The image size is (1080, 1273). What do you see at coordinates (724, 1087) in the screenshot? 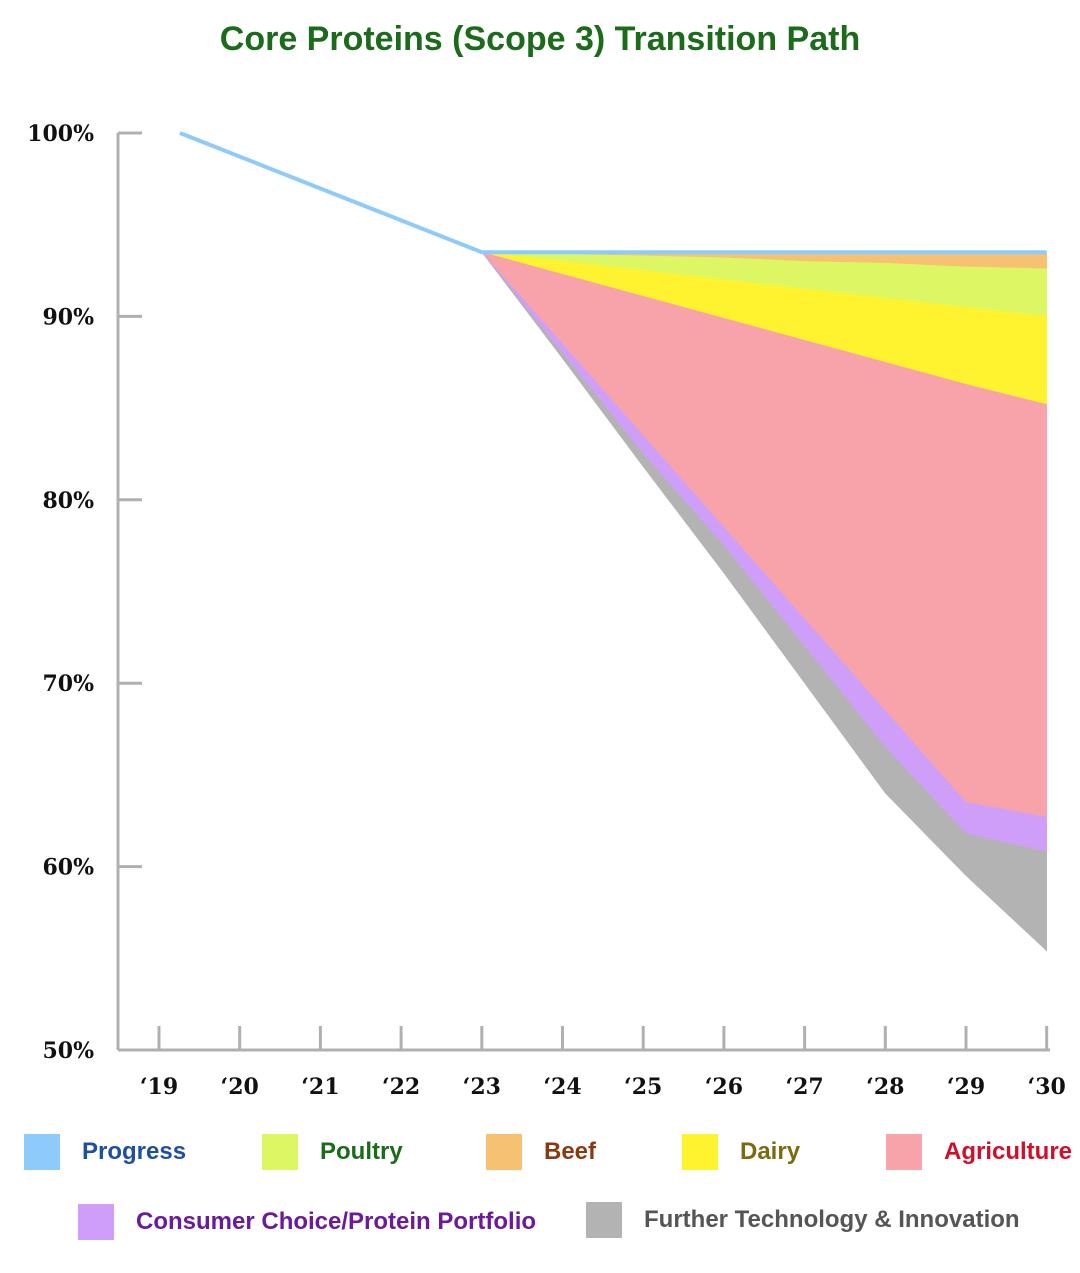
I see `x-tick-label-7: ‘26` at bounding box center [724, 1087].